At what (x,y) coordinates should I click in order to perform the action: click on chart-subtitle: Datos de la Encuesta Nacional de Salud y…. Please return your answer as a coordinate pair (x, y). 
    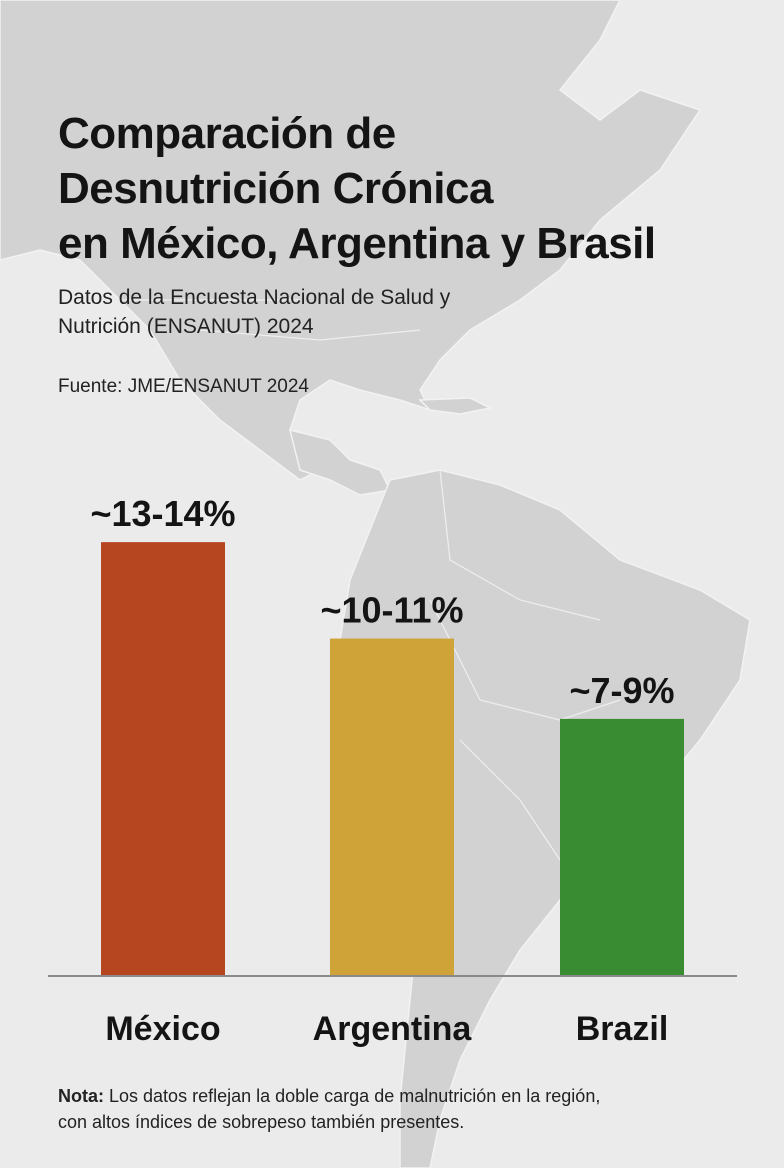
    Looking at the image, I should click on (338, 312).